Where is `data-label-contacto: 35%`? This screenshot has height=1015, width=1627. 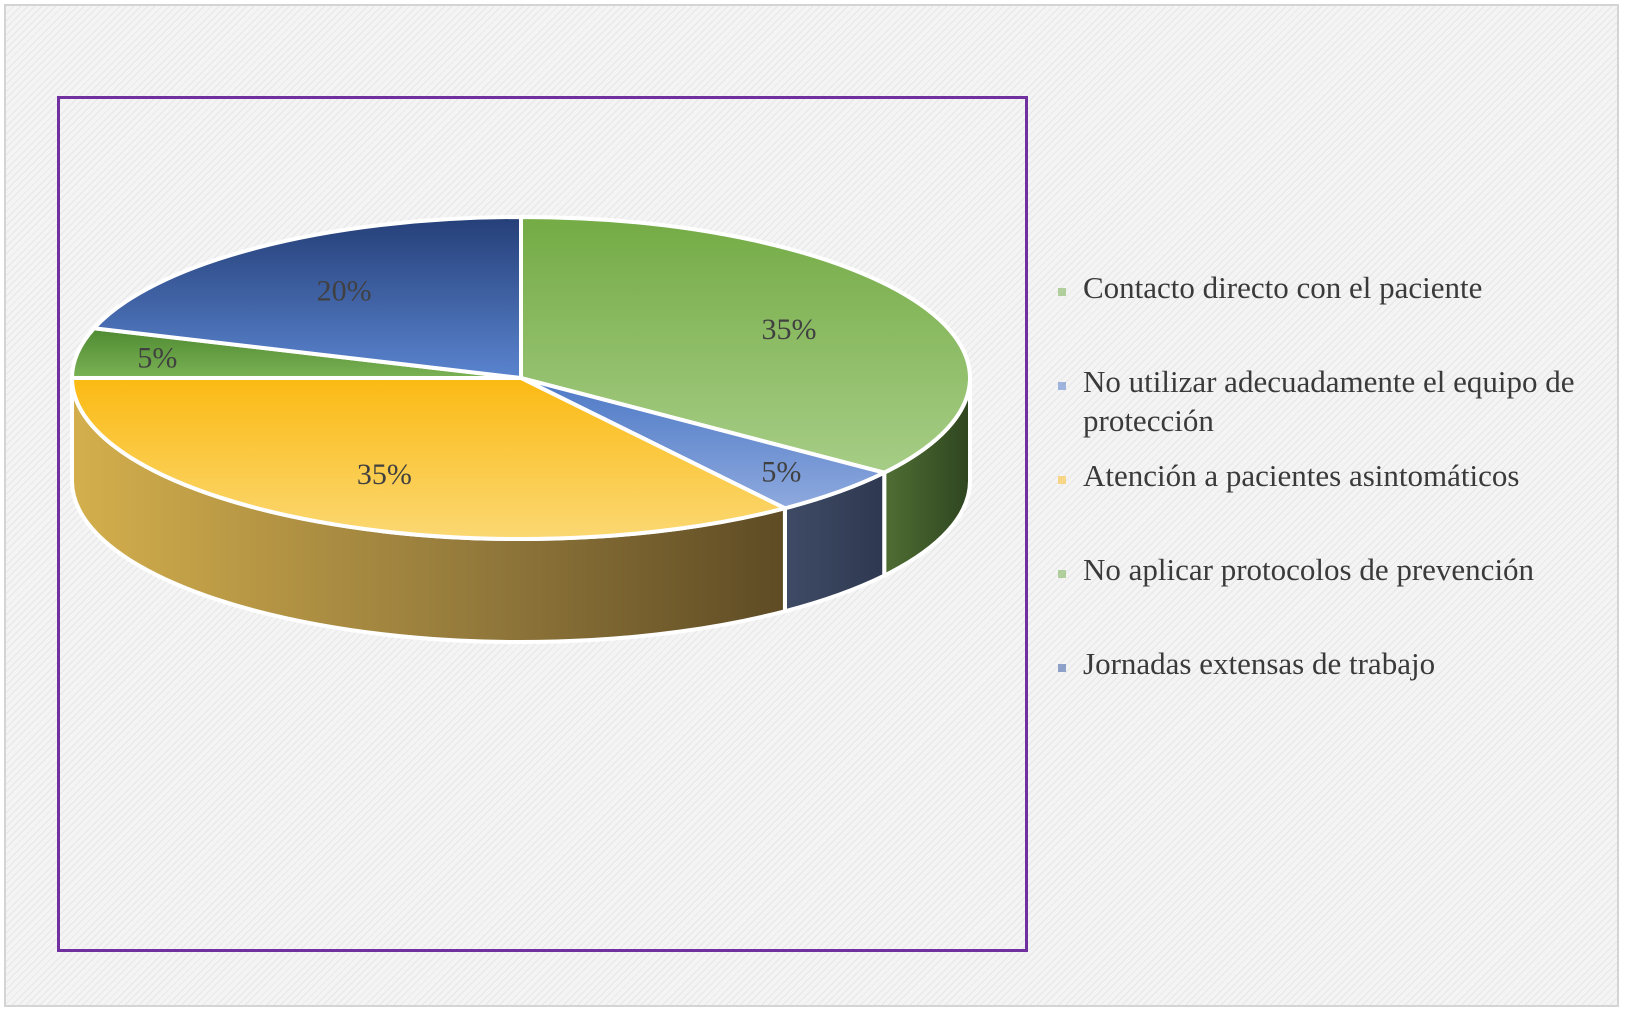 data-label-contacto: 35% is located at coordinates (789, 329).